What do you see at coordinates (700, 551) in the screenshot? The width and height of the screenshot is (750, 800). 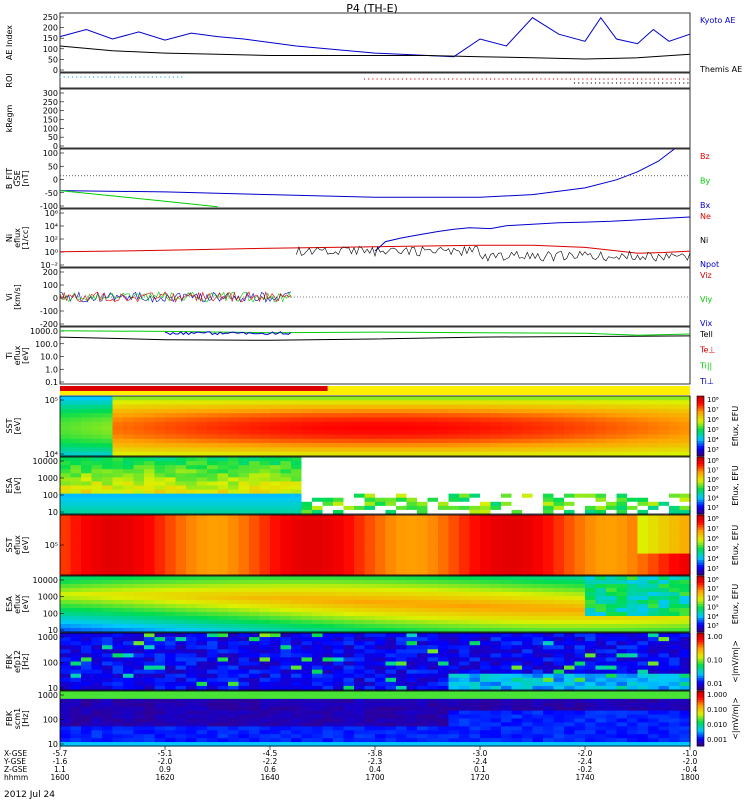 I see `colorbar-cell` at bounding box center [700, 551].